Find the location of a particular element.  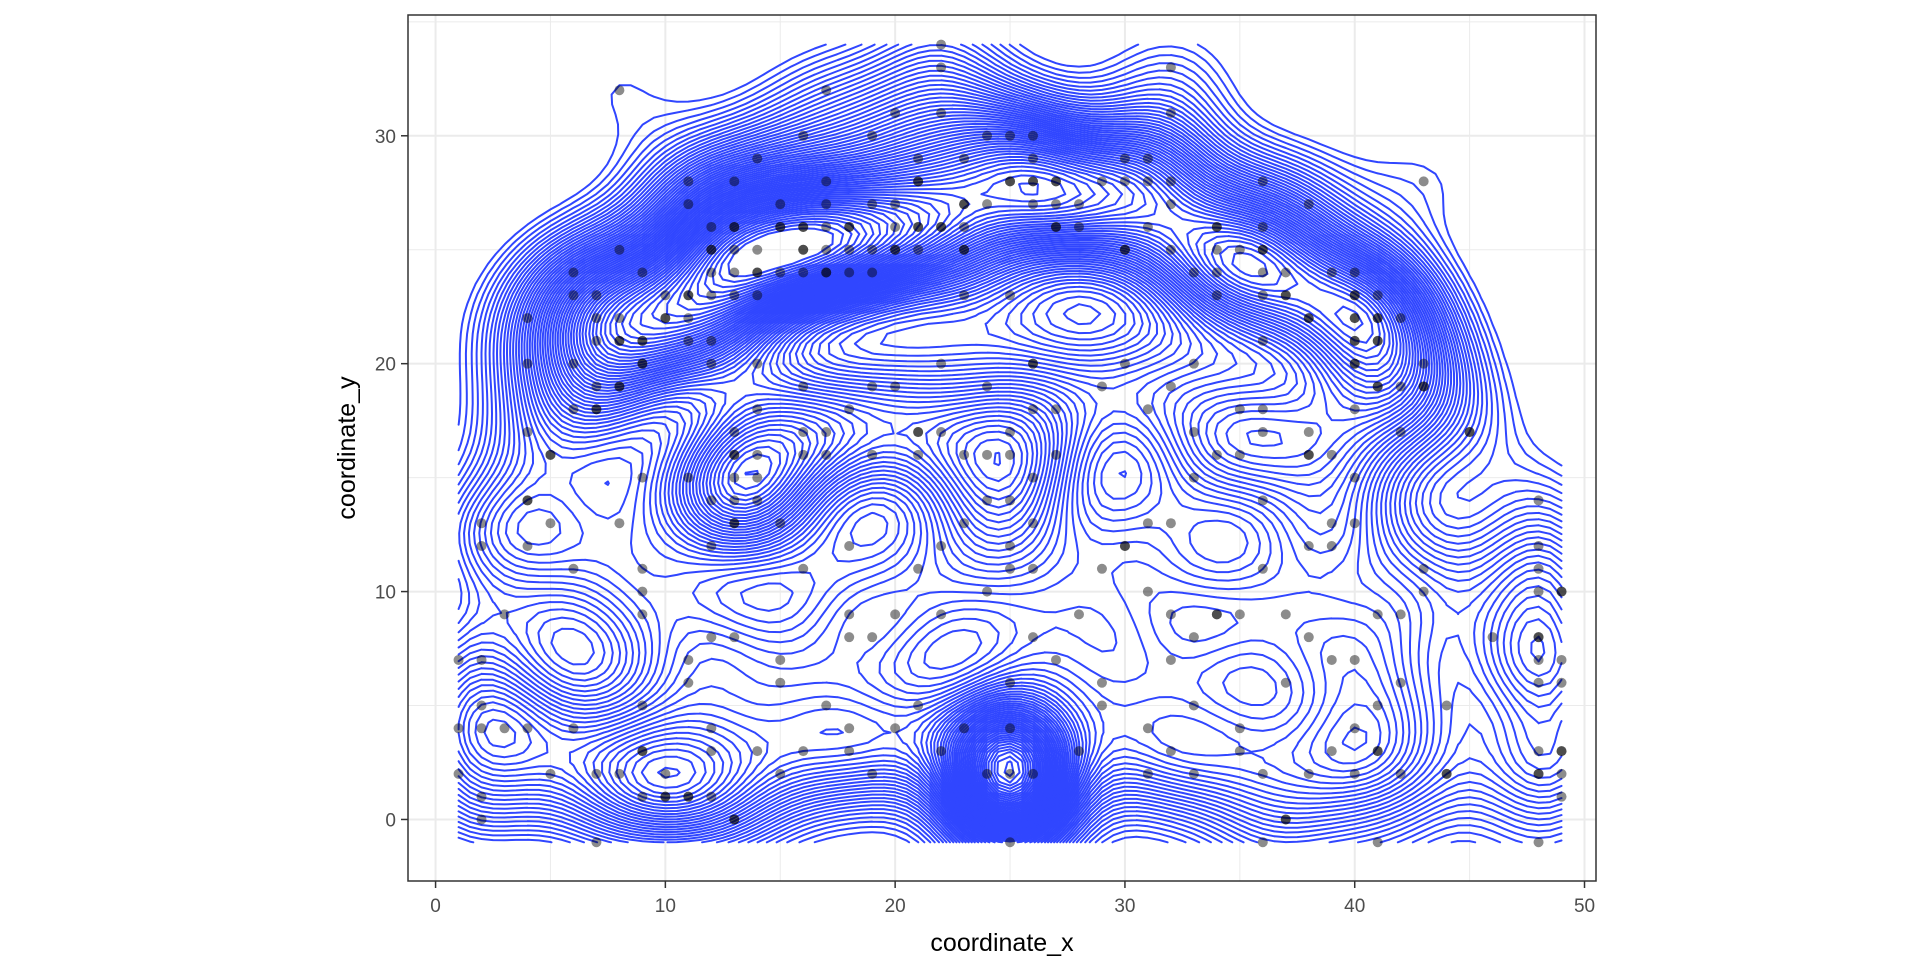

x-axis-ticks: 0 10 20 30 40 50 is located at coordinates (1012, 899).